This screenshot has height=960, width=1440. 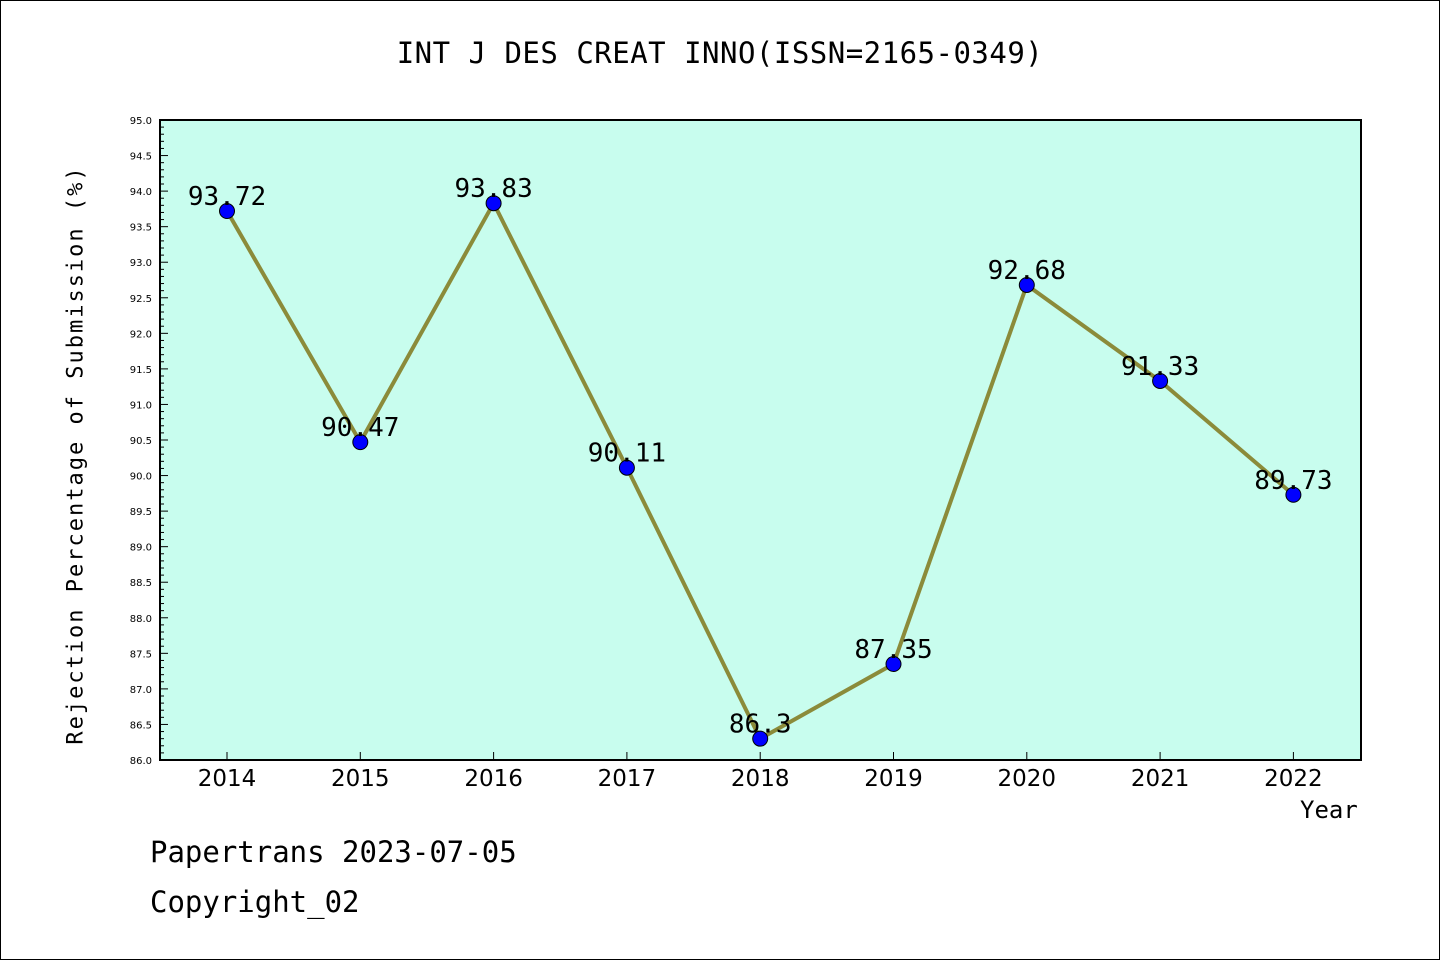 I want to click on data-label: 90.11, so click(x=627, y=454).